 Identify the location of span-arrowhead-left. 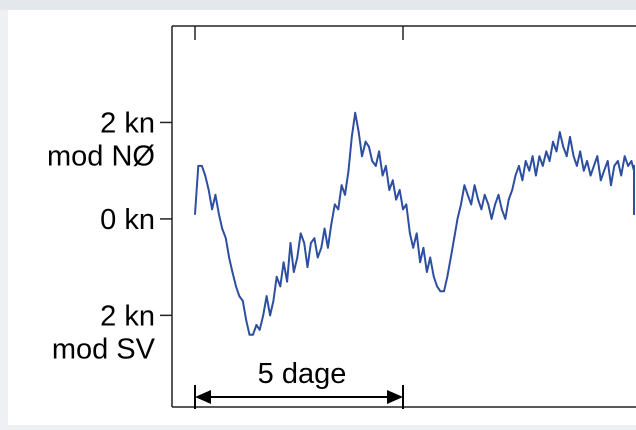
(203, 397).